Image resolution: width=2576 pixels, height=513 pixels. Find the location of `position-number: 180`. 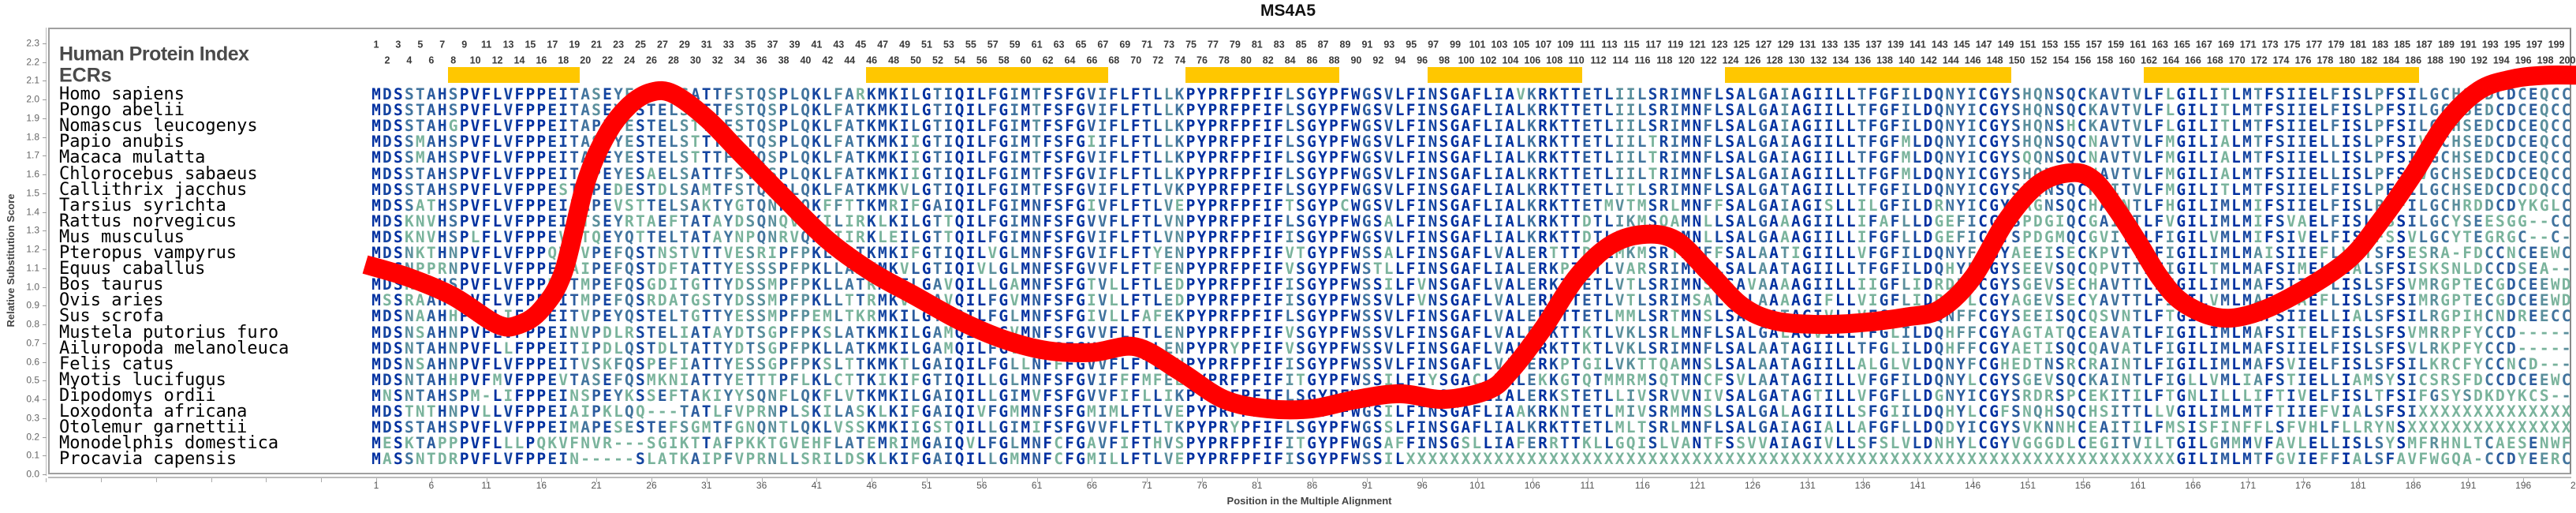

position-number: 180 is located at coordinates (2347, 60).